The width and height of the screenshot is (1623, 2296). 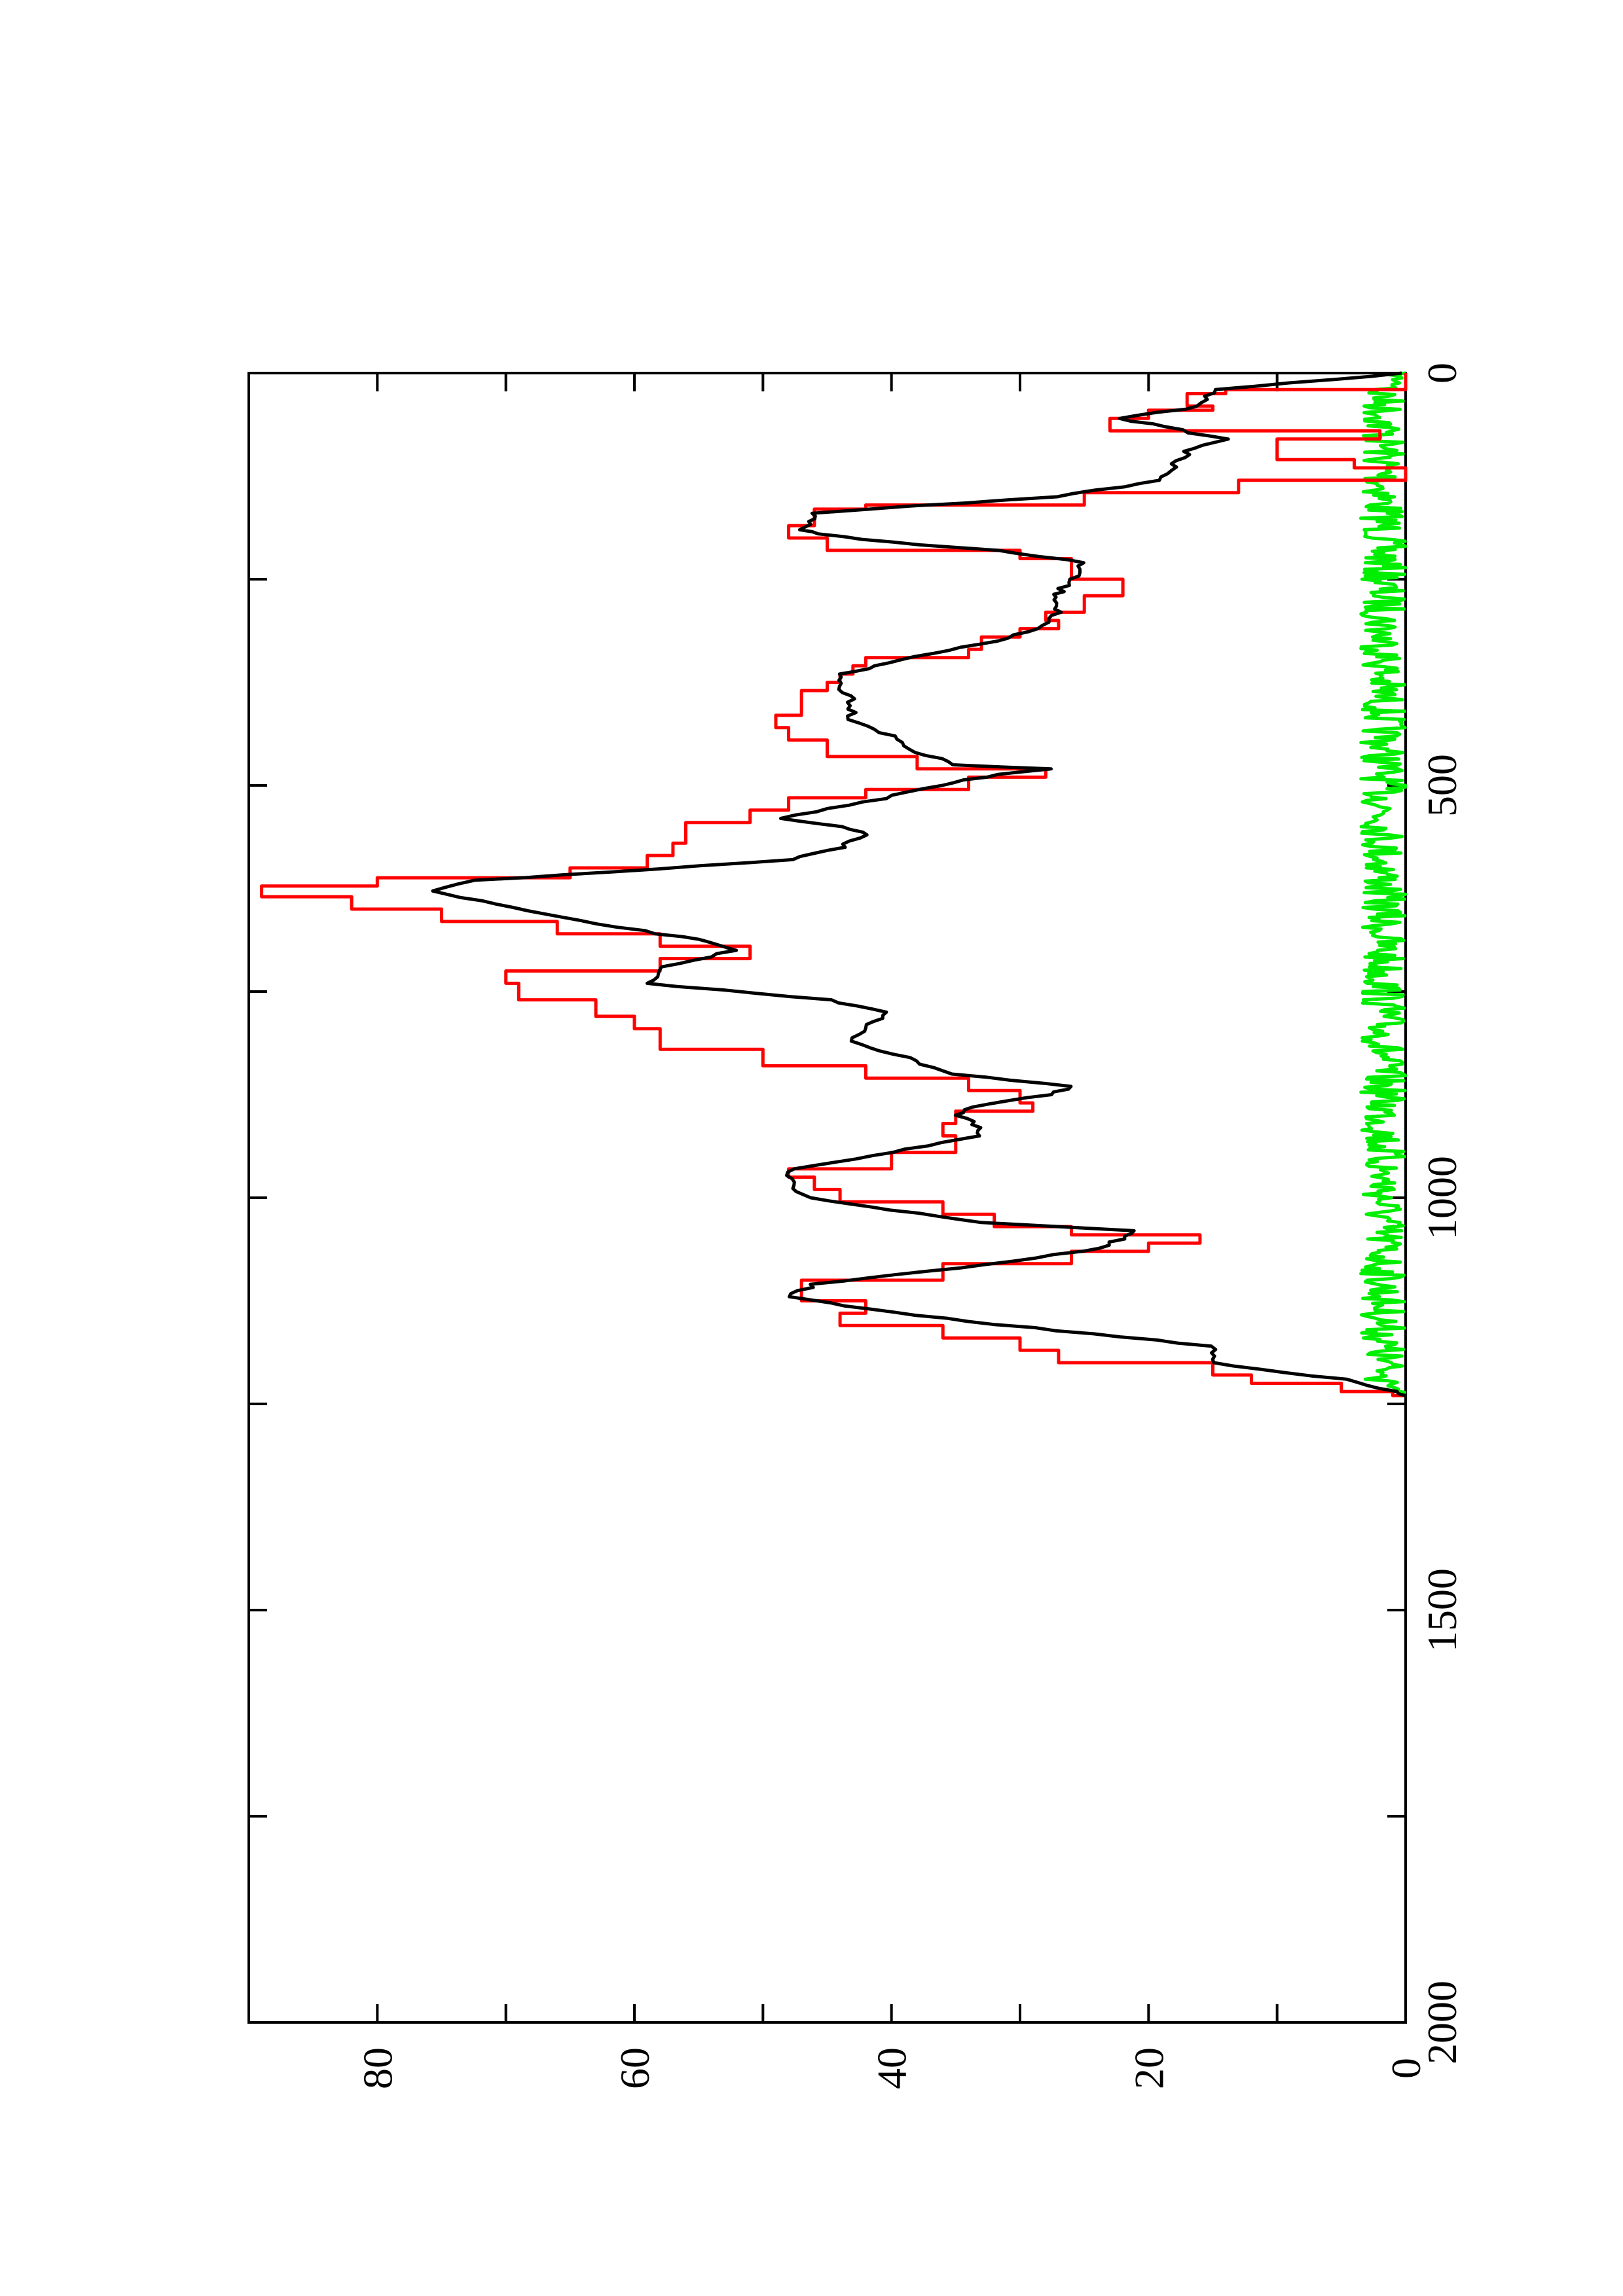 What do you see at coordinates (1442, 785) in the screenshot?
I see `x-tick-label: 500` at bounding box center [1442, 785].